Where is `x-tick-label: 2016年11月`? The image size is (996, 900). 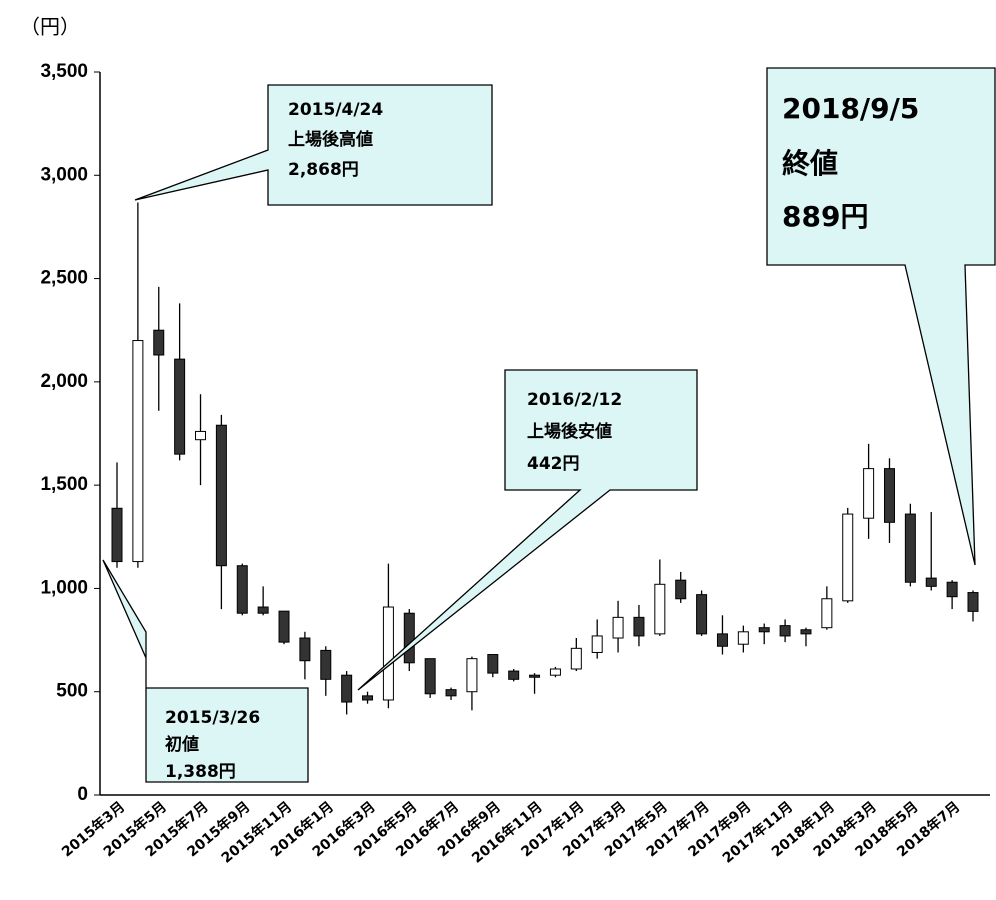 x-tick-label: 2016年11月 is located at coordinates (507, 832).